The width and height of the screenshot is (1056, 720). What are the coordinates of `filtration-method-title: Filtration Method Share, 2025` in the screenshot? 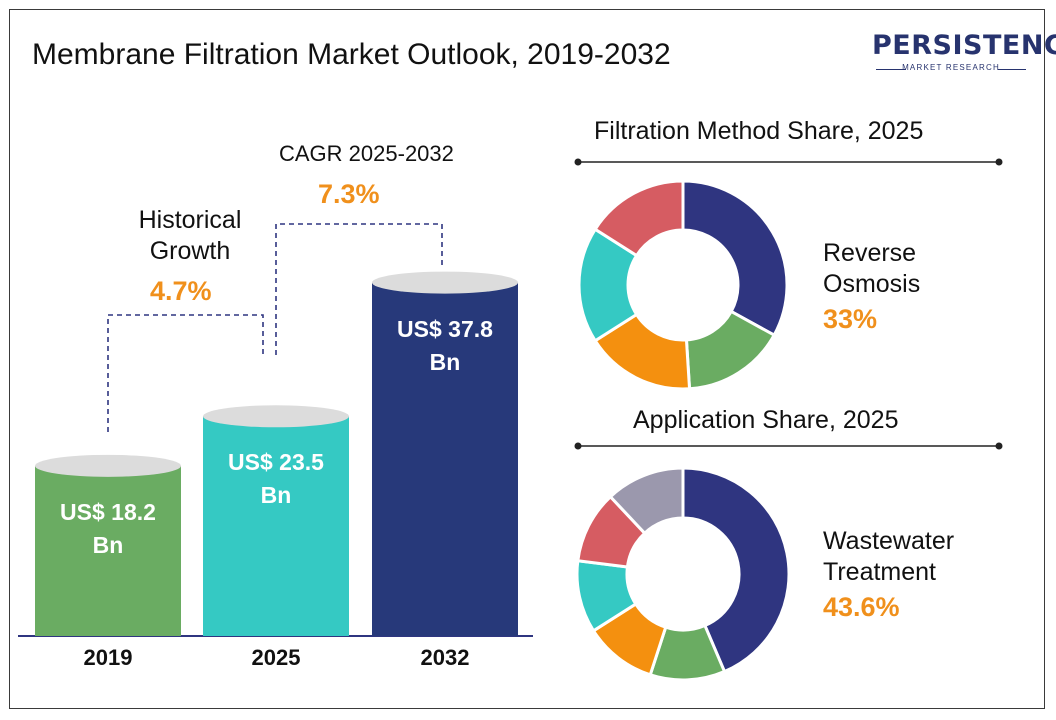 It's located at (759, 131).